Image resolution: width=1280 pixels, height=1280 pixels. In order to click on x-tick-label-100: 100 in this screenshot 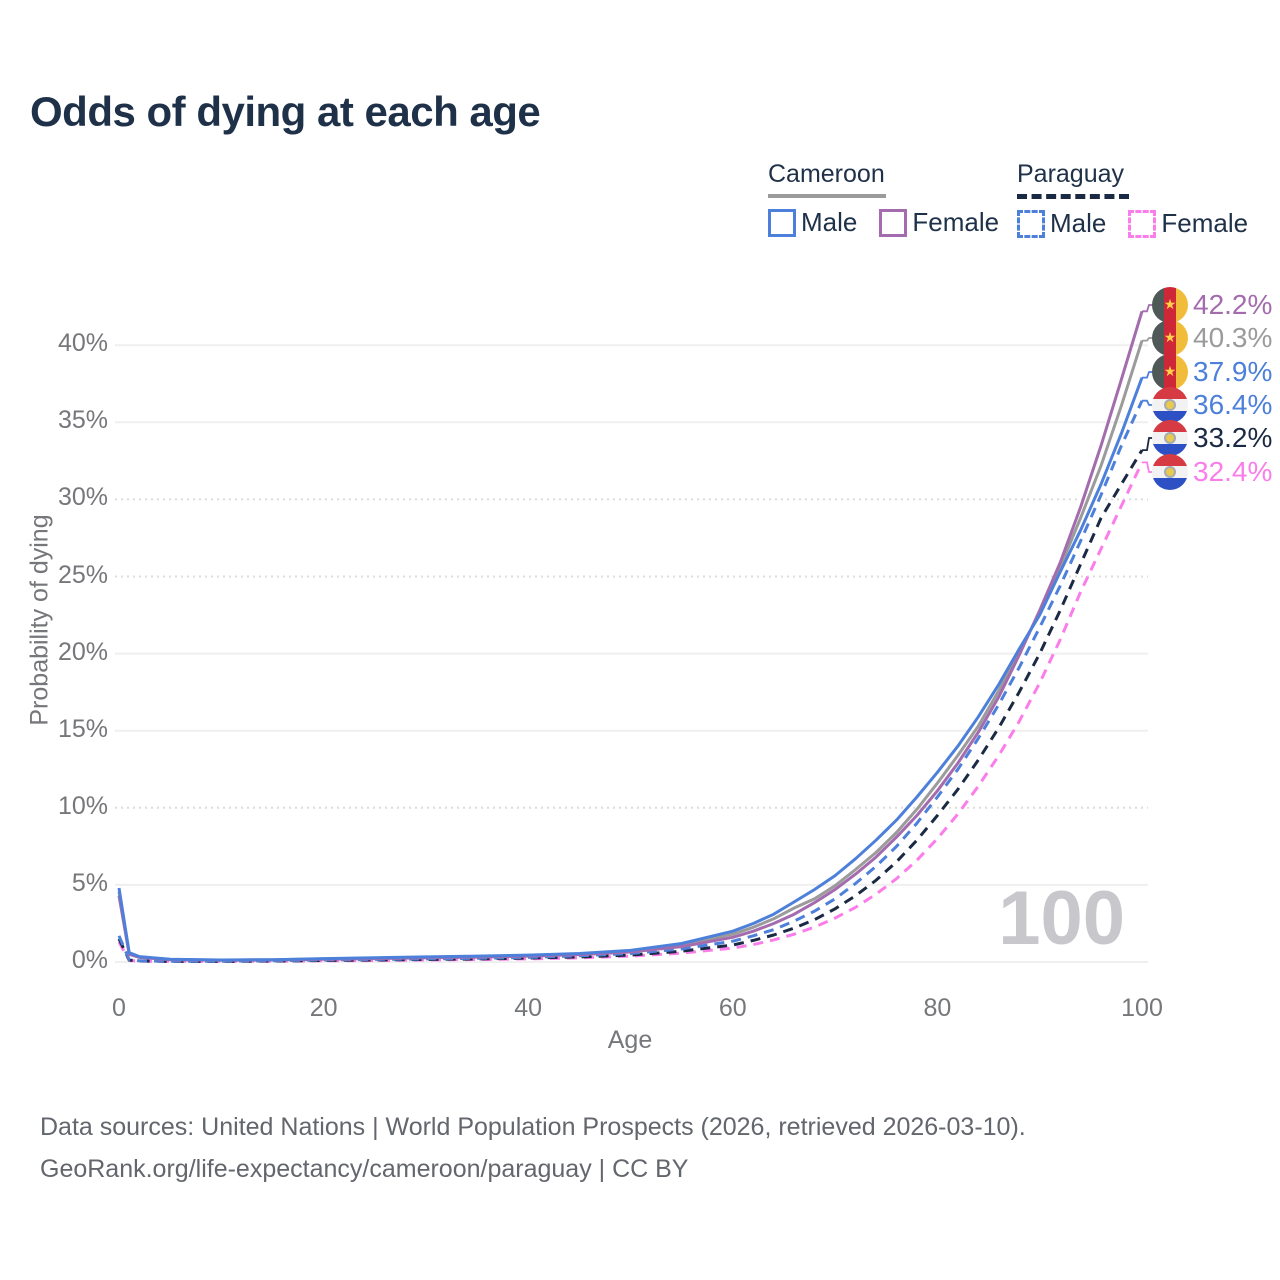, I will do `click(1142, 1008)`.